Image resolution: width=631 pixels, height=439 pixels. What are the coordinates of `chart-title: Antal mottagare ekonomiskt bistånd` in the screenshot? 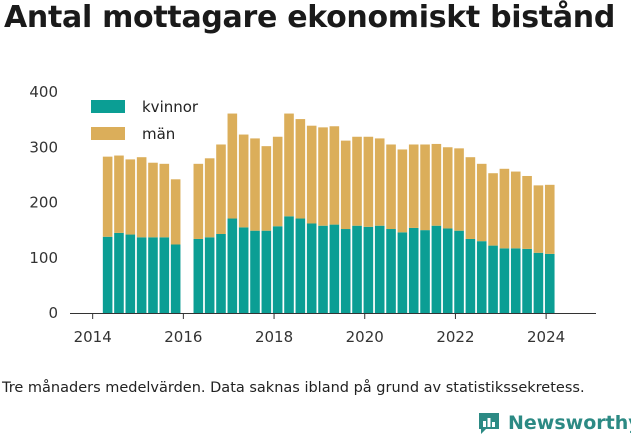 It's located at (310, 17).